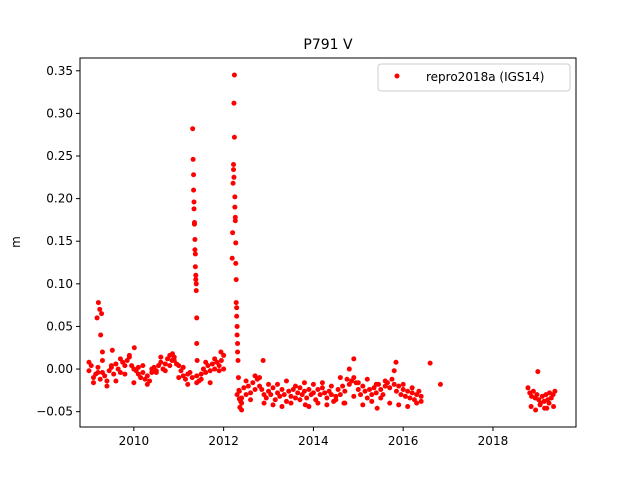  I want to click on x-axis: 2010 2012 2014 2016 2018, so click(313, 437).